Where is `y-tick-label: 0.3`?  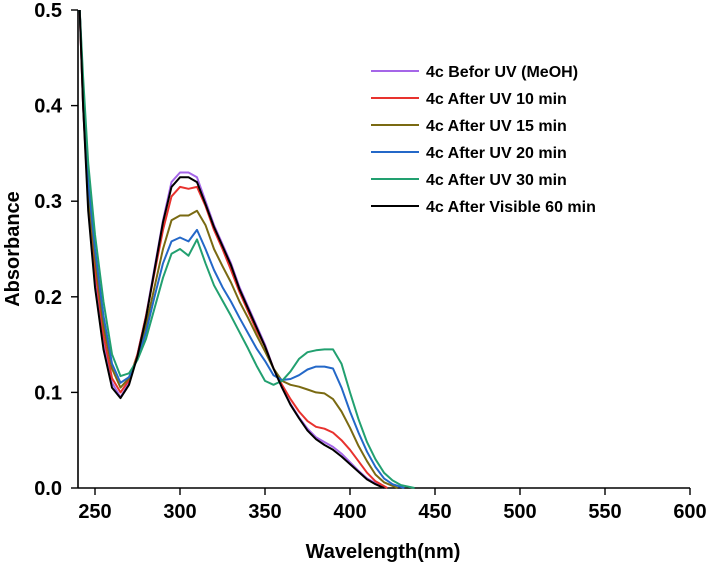
y-tick-label: 0.3 is located at coordinates (48, 202).